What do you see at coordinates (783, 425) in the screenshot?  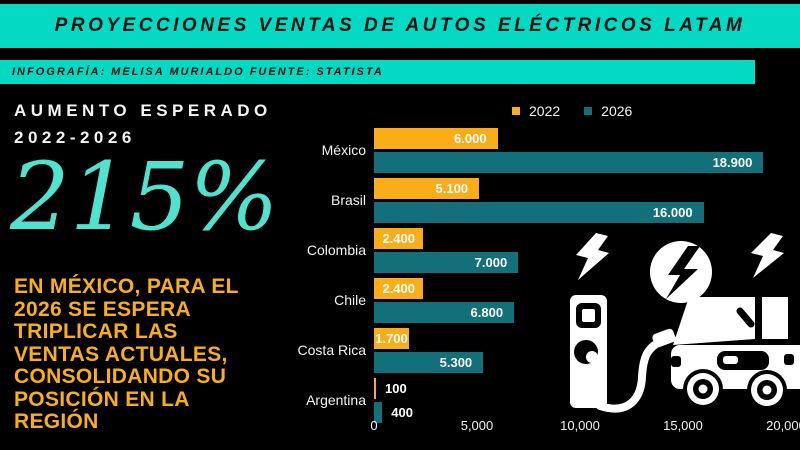 I see `x-axis-tick-label: 20,000` at bounding box center [783, 425].